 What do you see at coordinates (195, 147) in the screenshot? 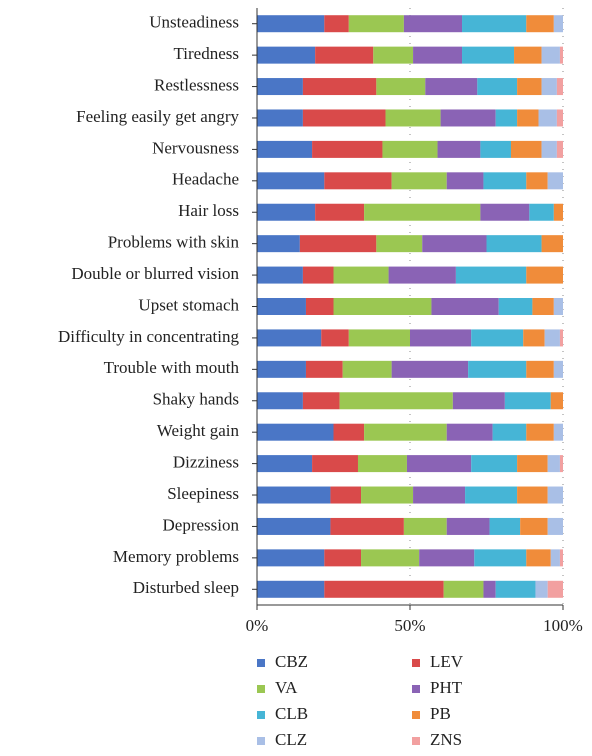
I see `y-tick-label: Nervousness` at bounding box center [195, 147].